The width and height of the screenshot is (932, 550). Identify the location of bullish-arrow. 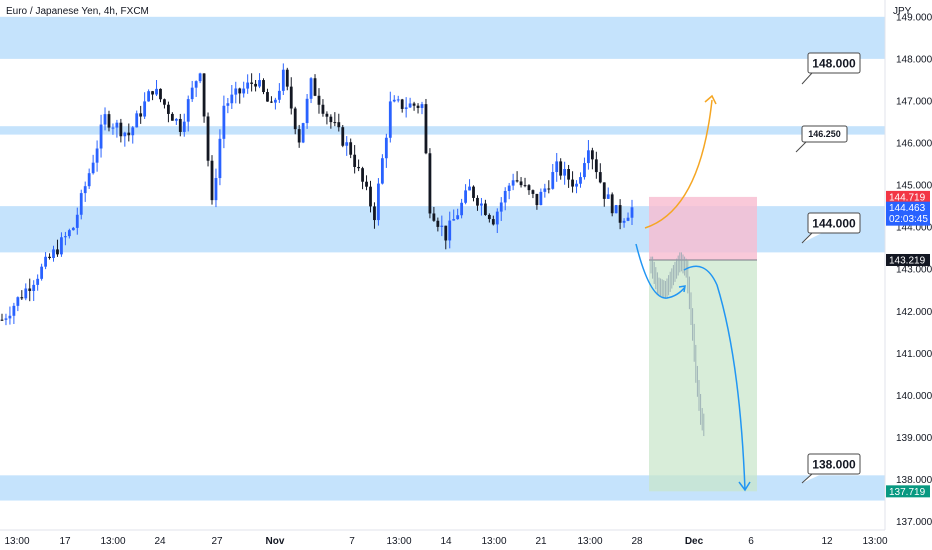
(678, 164).